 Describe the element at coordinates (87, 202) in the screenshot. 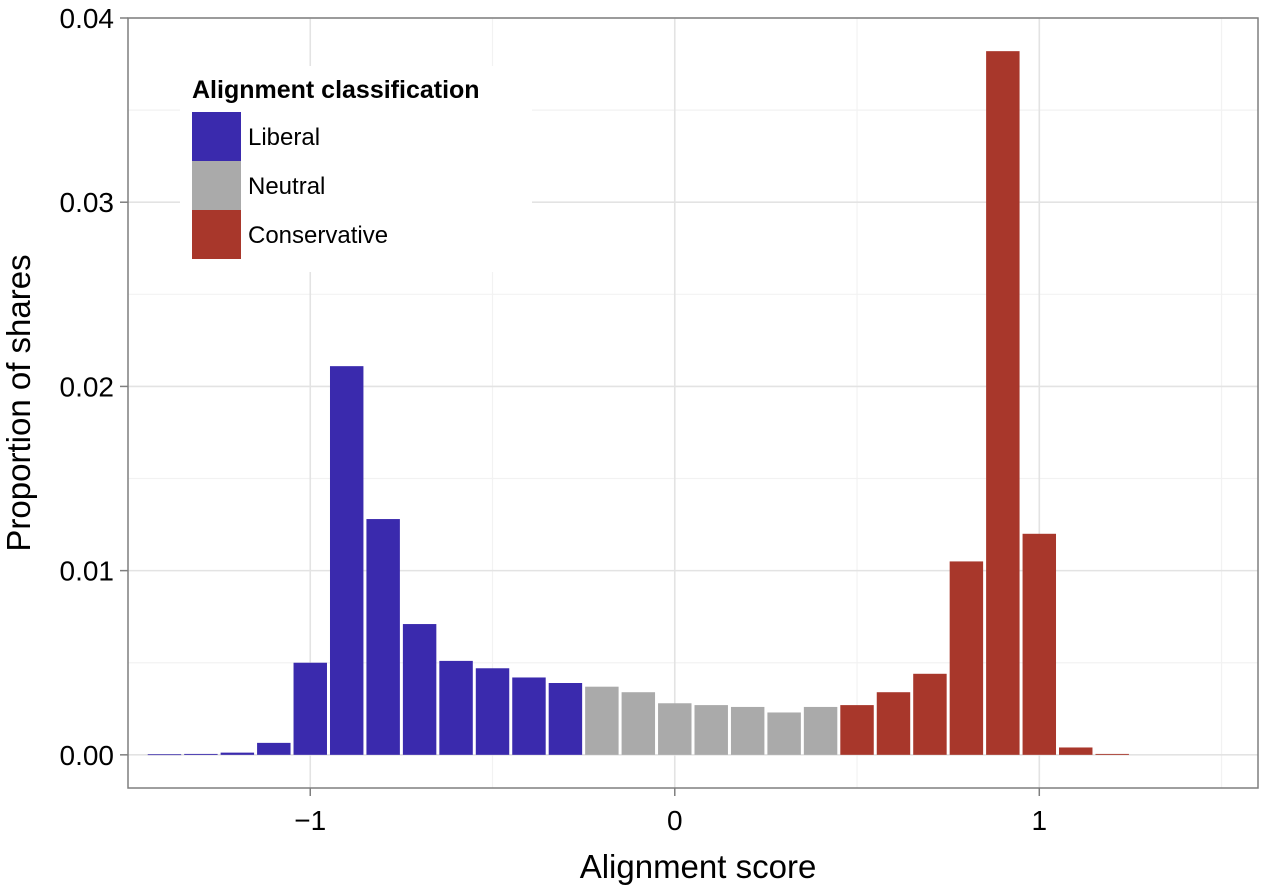

I see `y-tick-label: 0.03` at that location.